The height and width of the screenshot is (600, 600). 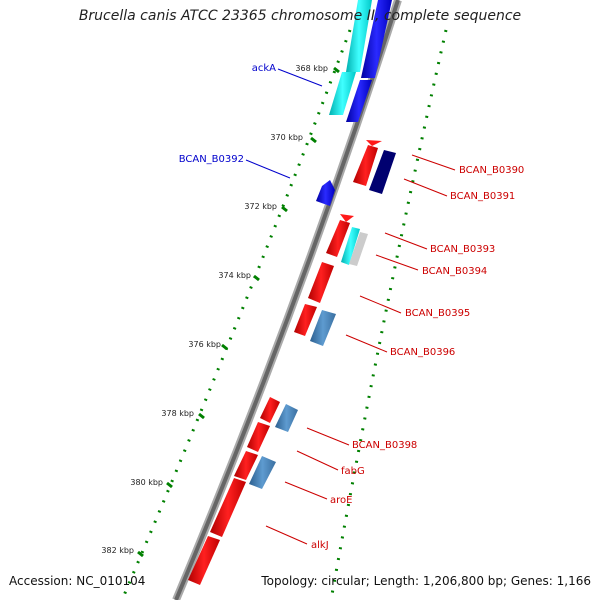 What do you see at coordinates (422, 352) in the screenshot?
I see `gene-label-bcan-b0396: BCAN_B0396` at bounding box center [422, 352].